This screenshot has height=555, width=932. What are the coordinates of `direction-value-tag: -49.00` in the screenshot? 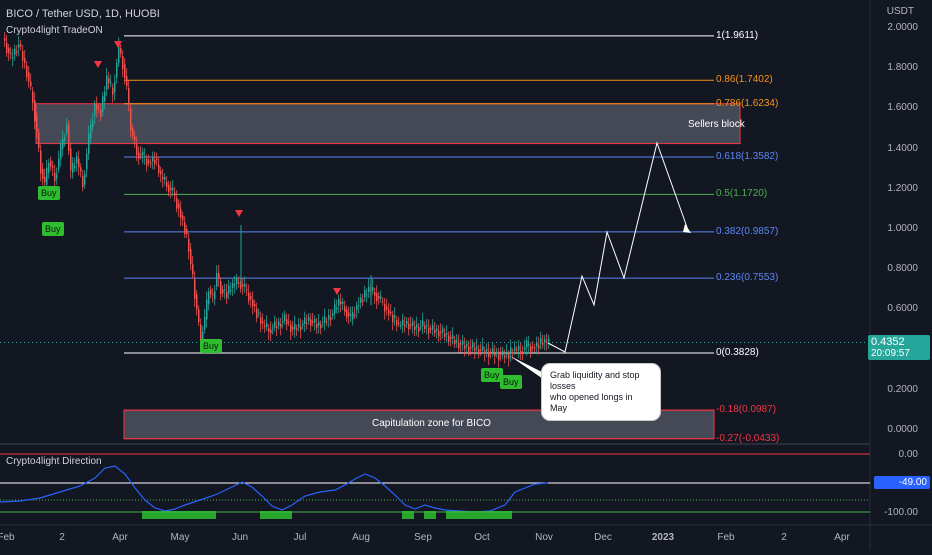 It's located at (902, 482).